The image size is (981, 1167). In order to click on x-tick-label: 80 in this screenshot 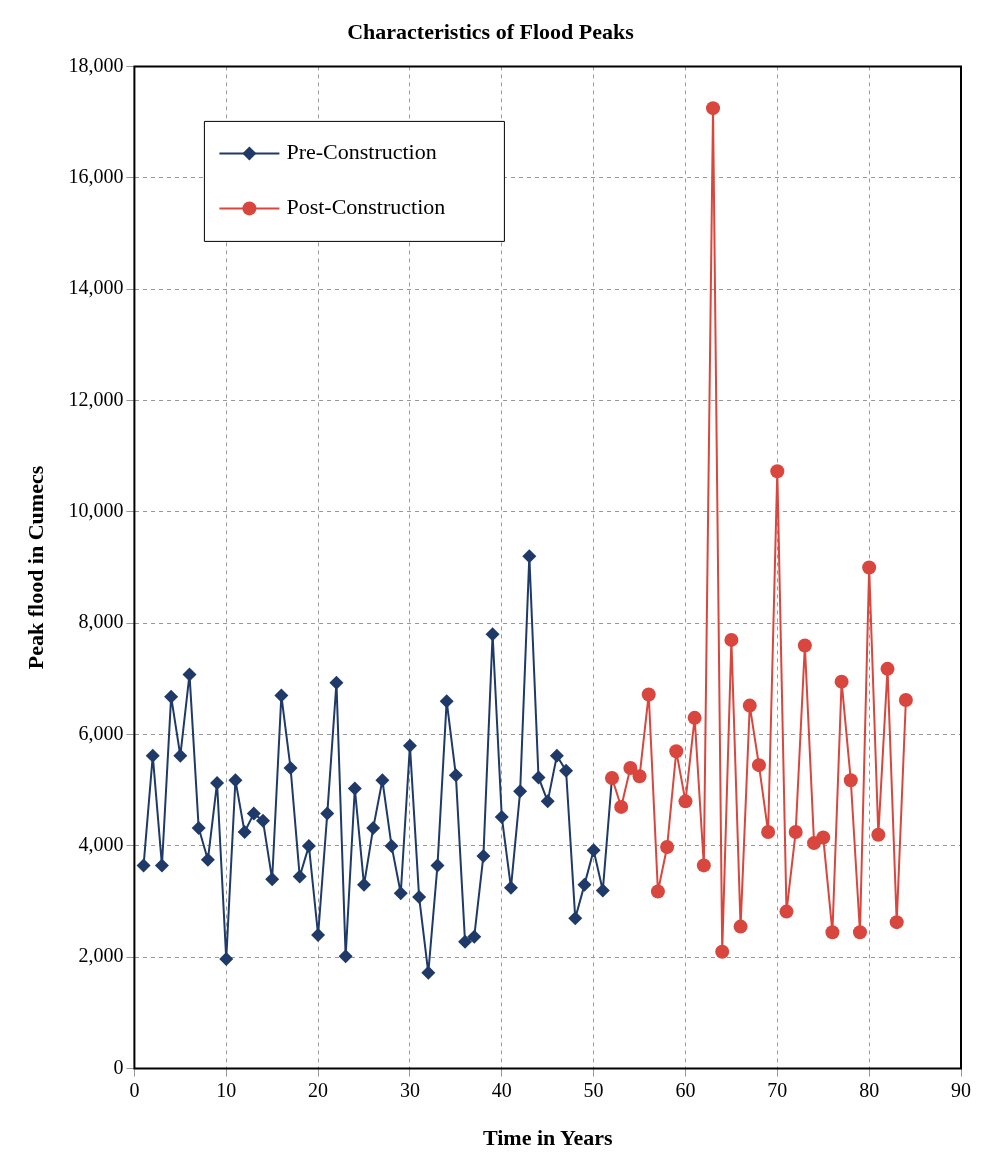, I will do `click(869, 1089)`.